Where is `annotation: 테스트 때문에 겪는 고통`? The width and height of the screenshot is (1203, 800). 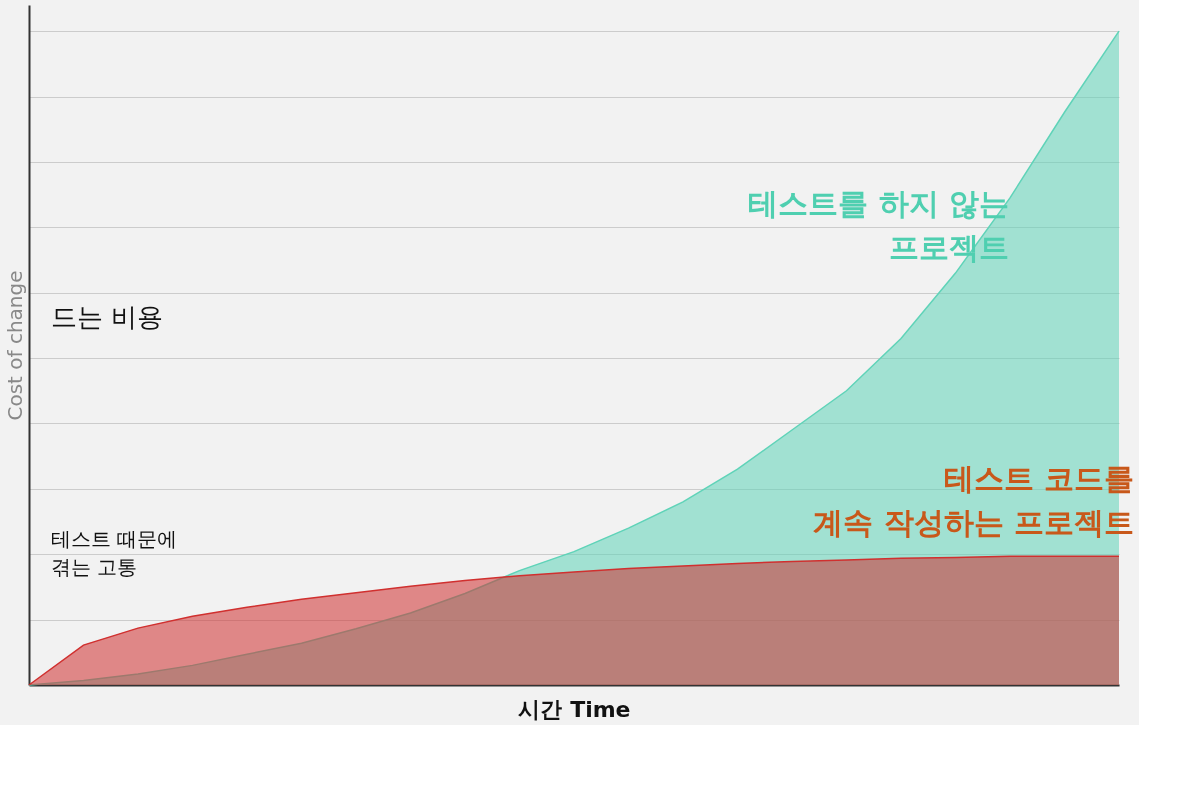 annotation: 테스트 때문에 겪는 고통 is located at coordinates (114, 553).